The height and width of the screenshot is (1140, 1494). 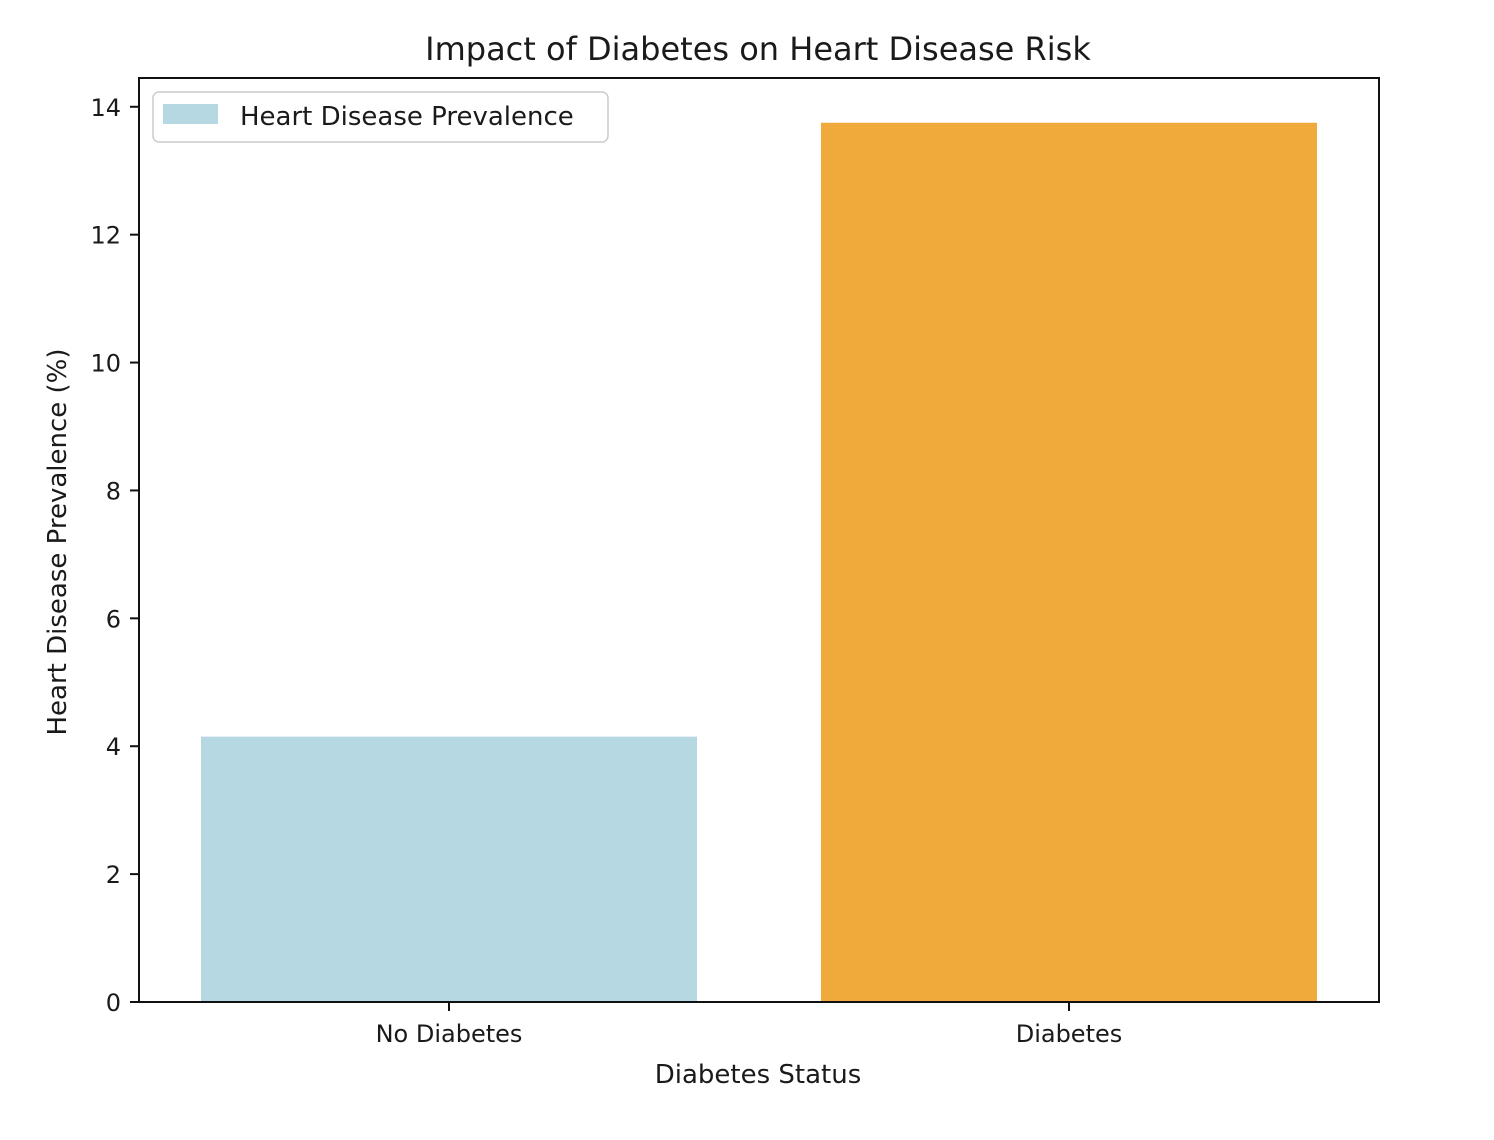 What do you see at coordinates (113, 875) in the screenshot?
I see `y-tick-label: 2` at bounding box center [113, 875].